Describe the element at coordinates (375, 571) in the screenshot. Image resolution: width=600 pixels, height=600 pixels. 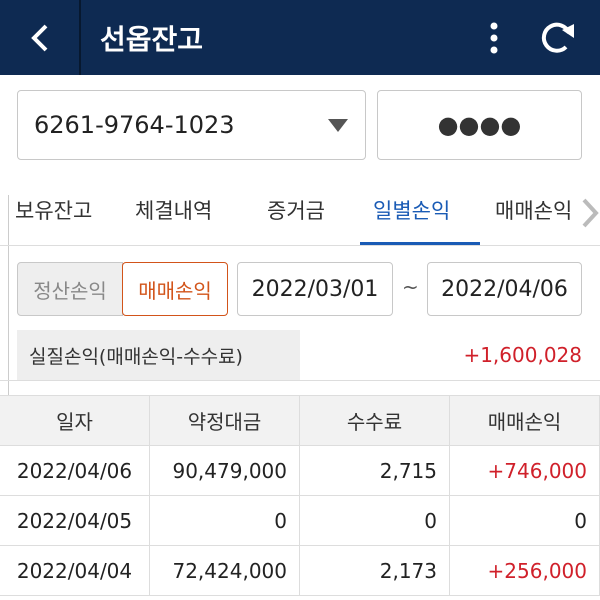
I see `table-cell: 2,173` at that location.